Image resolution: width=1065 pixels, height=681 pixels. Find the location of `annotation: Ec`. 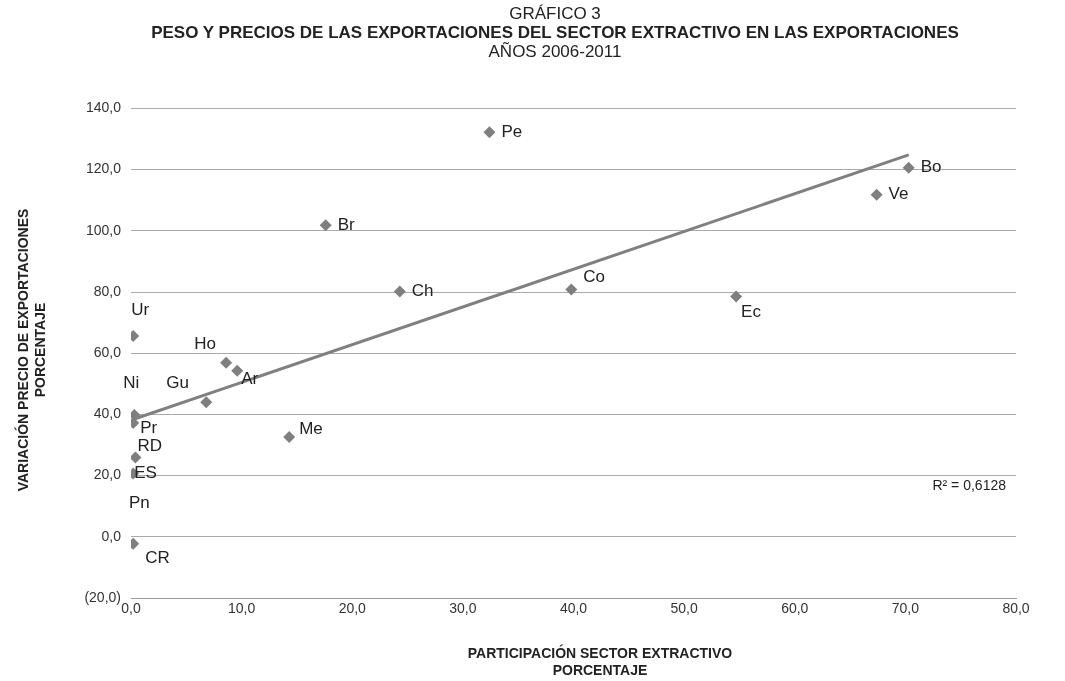

annotation: Ec is located at coordinates (751, 312).